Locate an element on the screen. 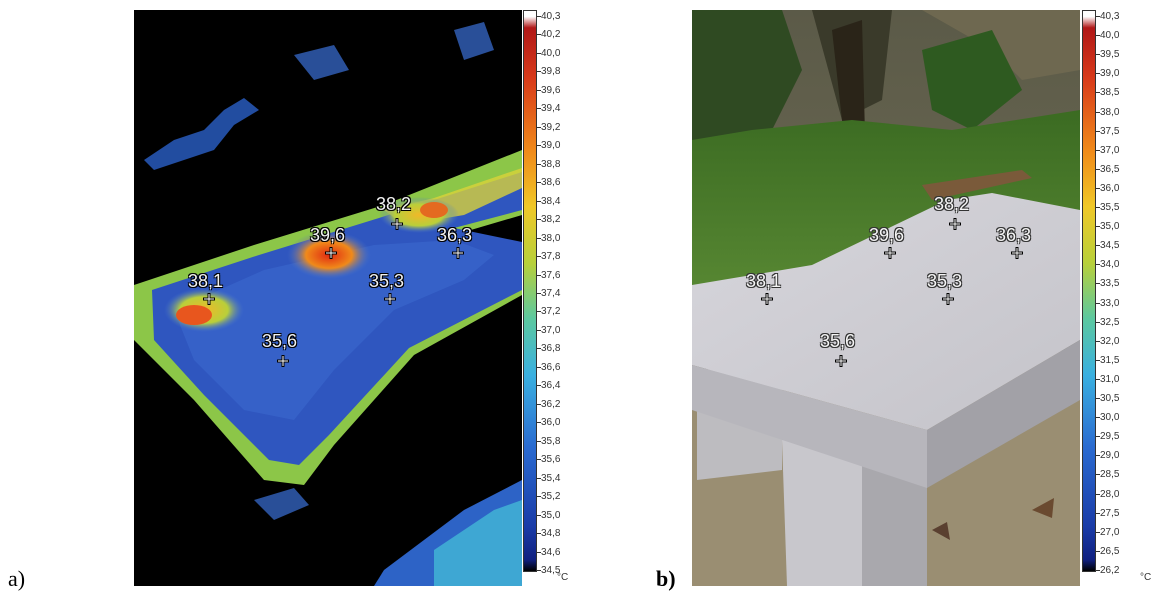 This screenshot has height=594, width=1155. thermal-scale-tick-label: 39,8 is located at coordinates (551, 71).